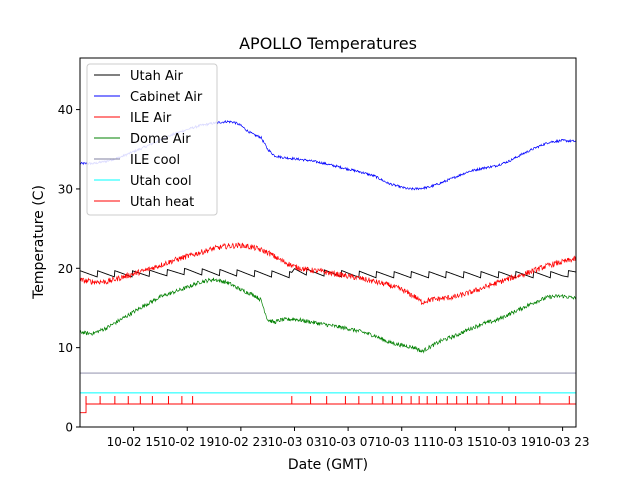 This screenshot has width=640, height=480. I want to click on x-tick-label: 10-03 15, so click(455, 442).